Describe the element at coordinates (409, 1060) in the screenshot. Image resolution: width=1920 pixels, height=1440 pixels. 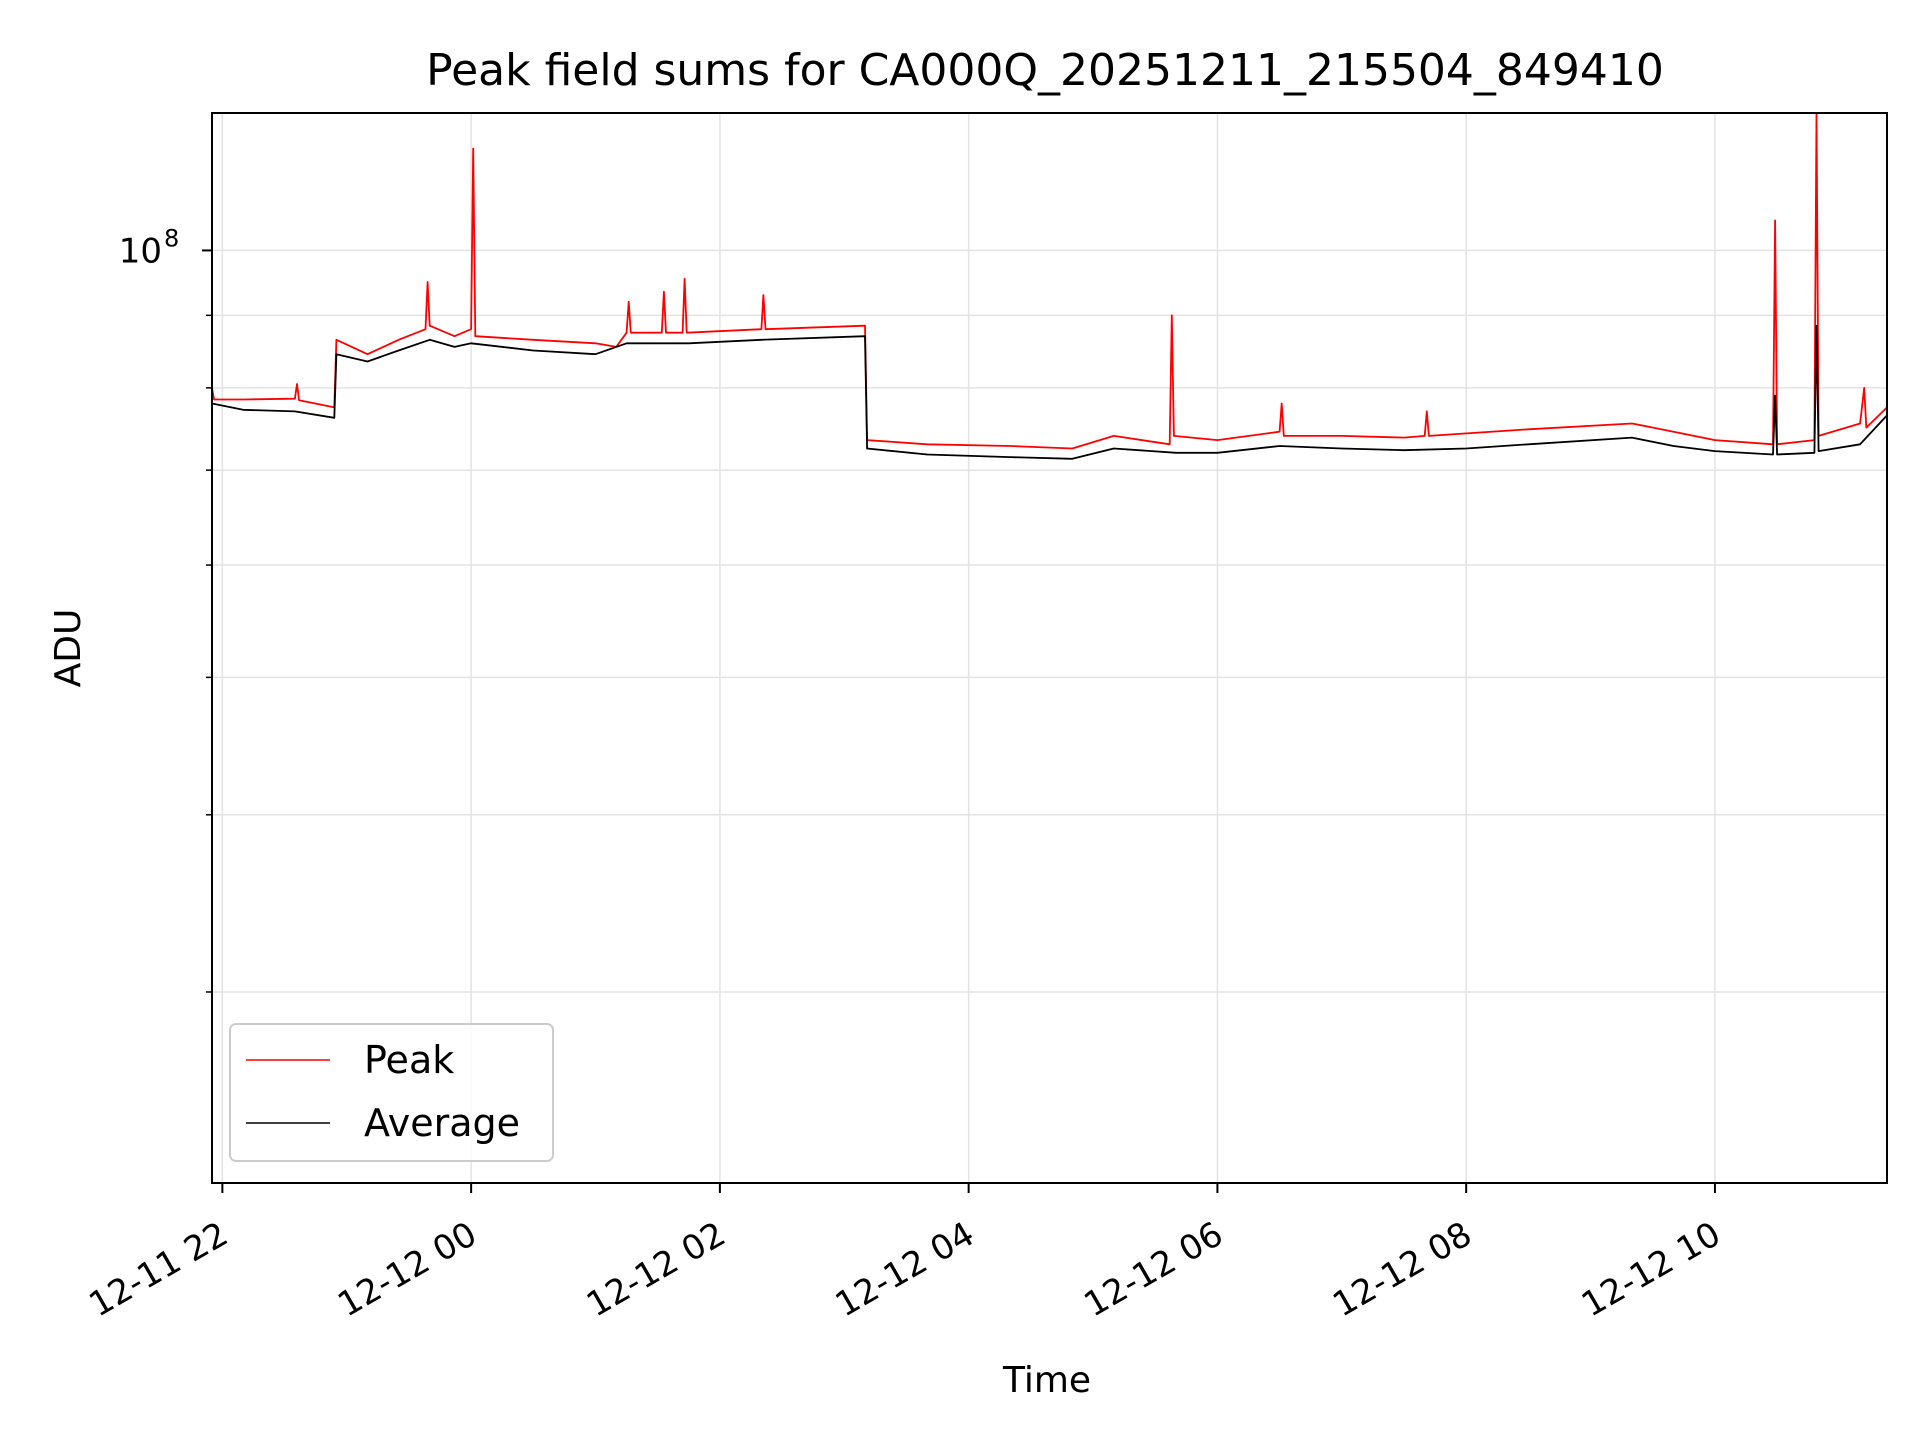
I see `legend-label-peak: Peak` at that location.